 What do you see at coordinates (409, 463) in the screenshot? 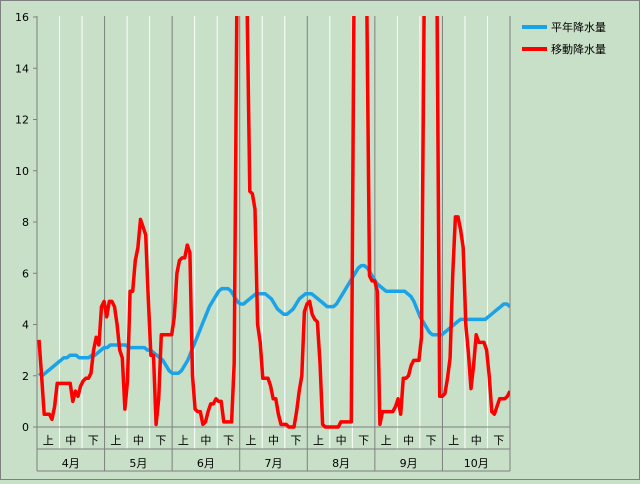
I see `month-label: 9月` at bounding box center [409, 463].